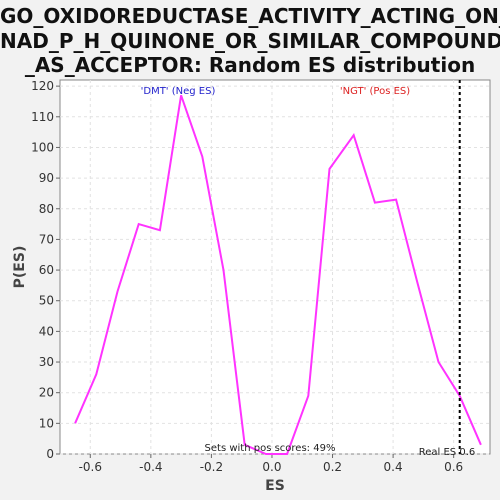  I want to click on y-tick-label: 120, so click(42, 86).